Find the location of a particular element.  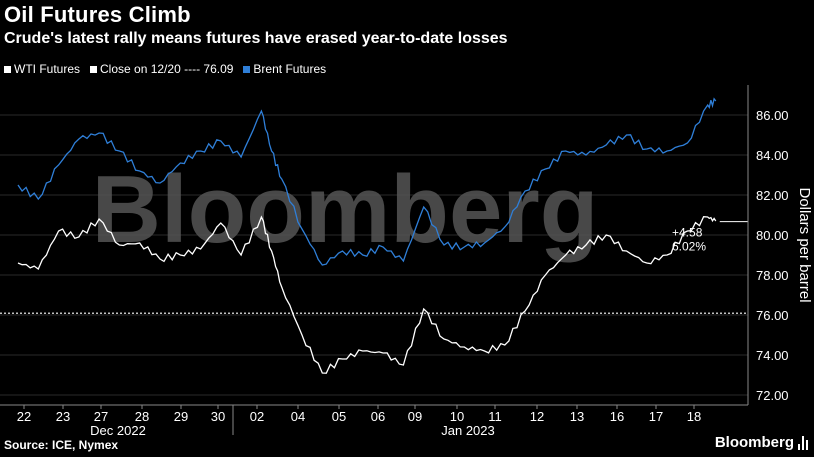

x-tick-label: 27 is located at coordinates (101, 416).